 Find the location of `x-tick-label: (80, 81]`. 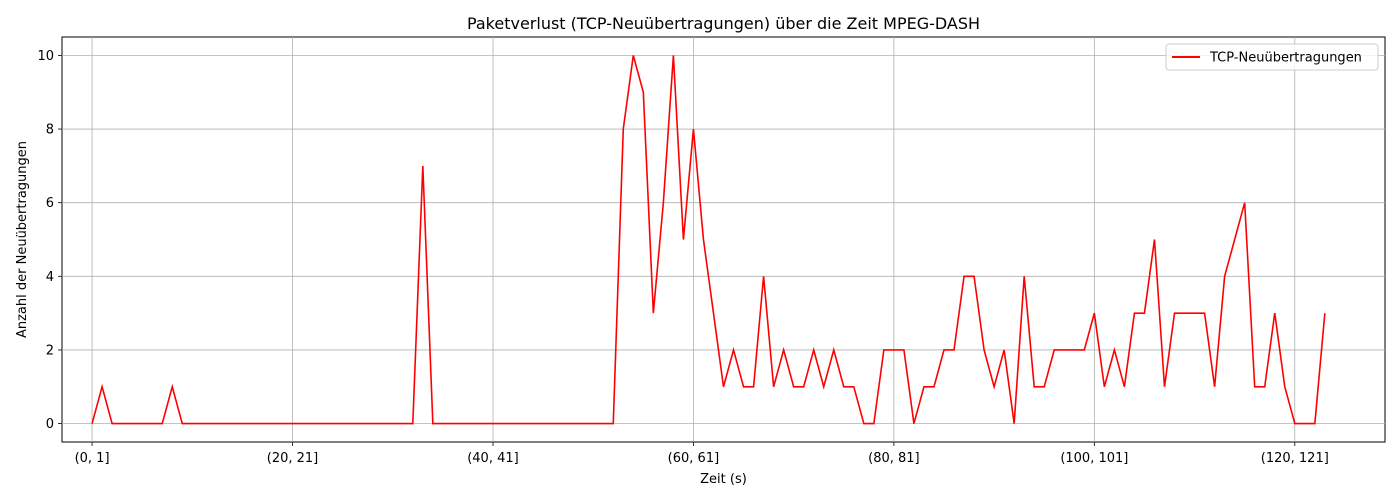

x-tick-label: (80, 81] is located at coordinates (894, 458).